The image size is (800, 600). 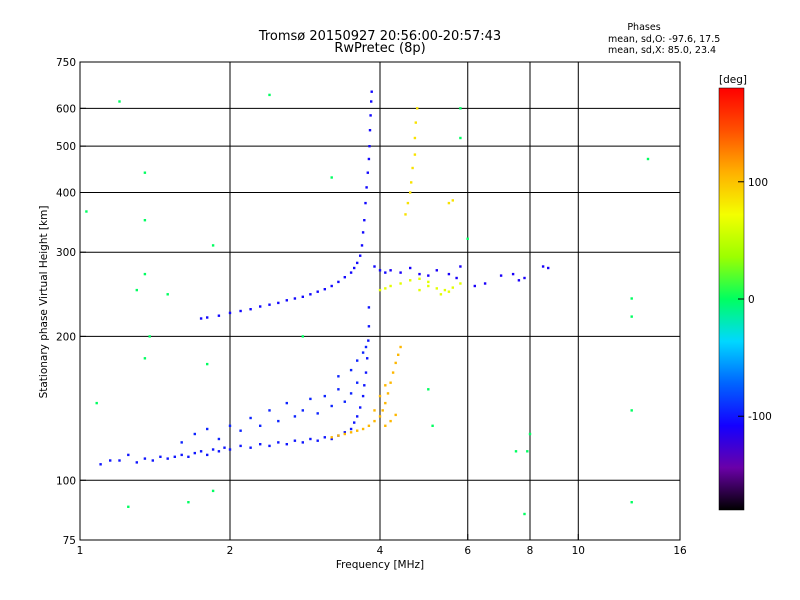 What do you see at coordinates (380, 565) in the screenshot?
I see `x-axis-label: Frequency [MHz]` at bounding box center [380, 565].